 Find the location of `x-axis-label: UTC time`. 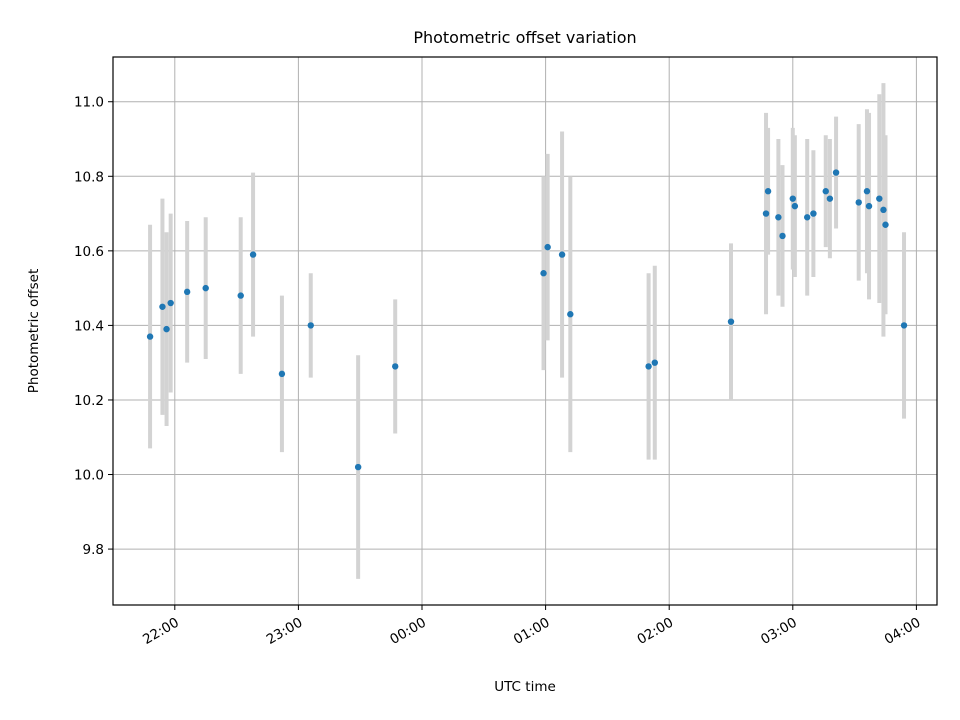

x-axis-label: UTC time is located at coordinates (525, 687).